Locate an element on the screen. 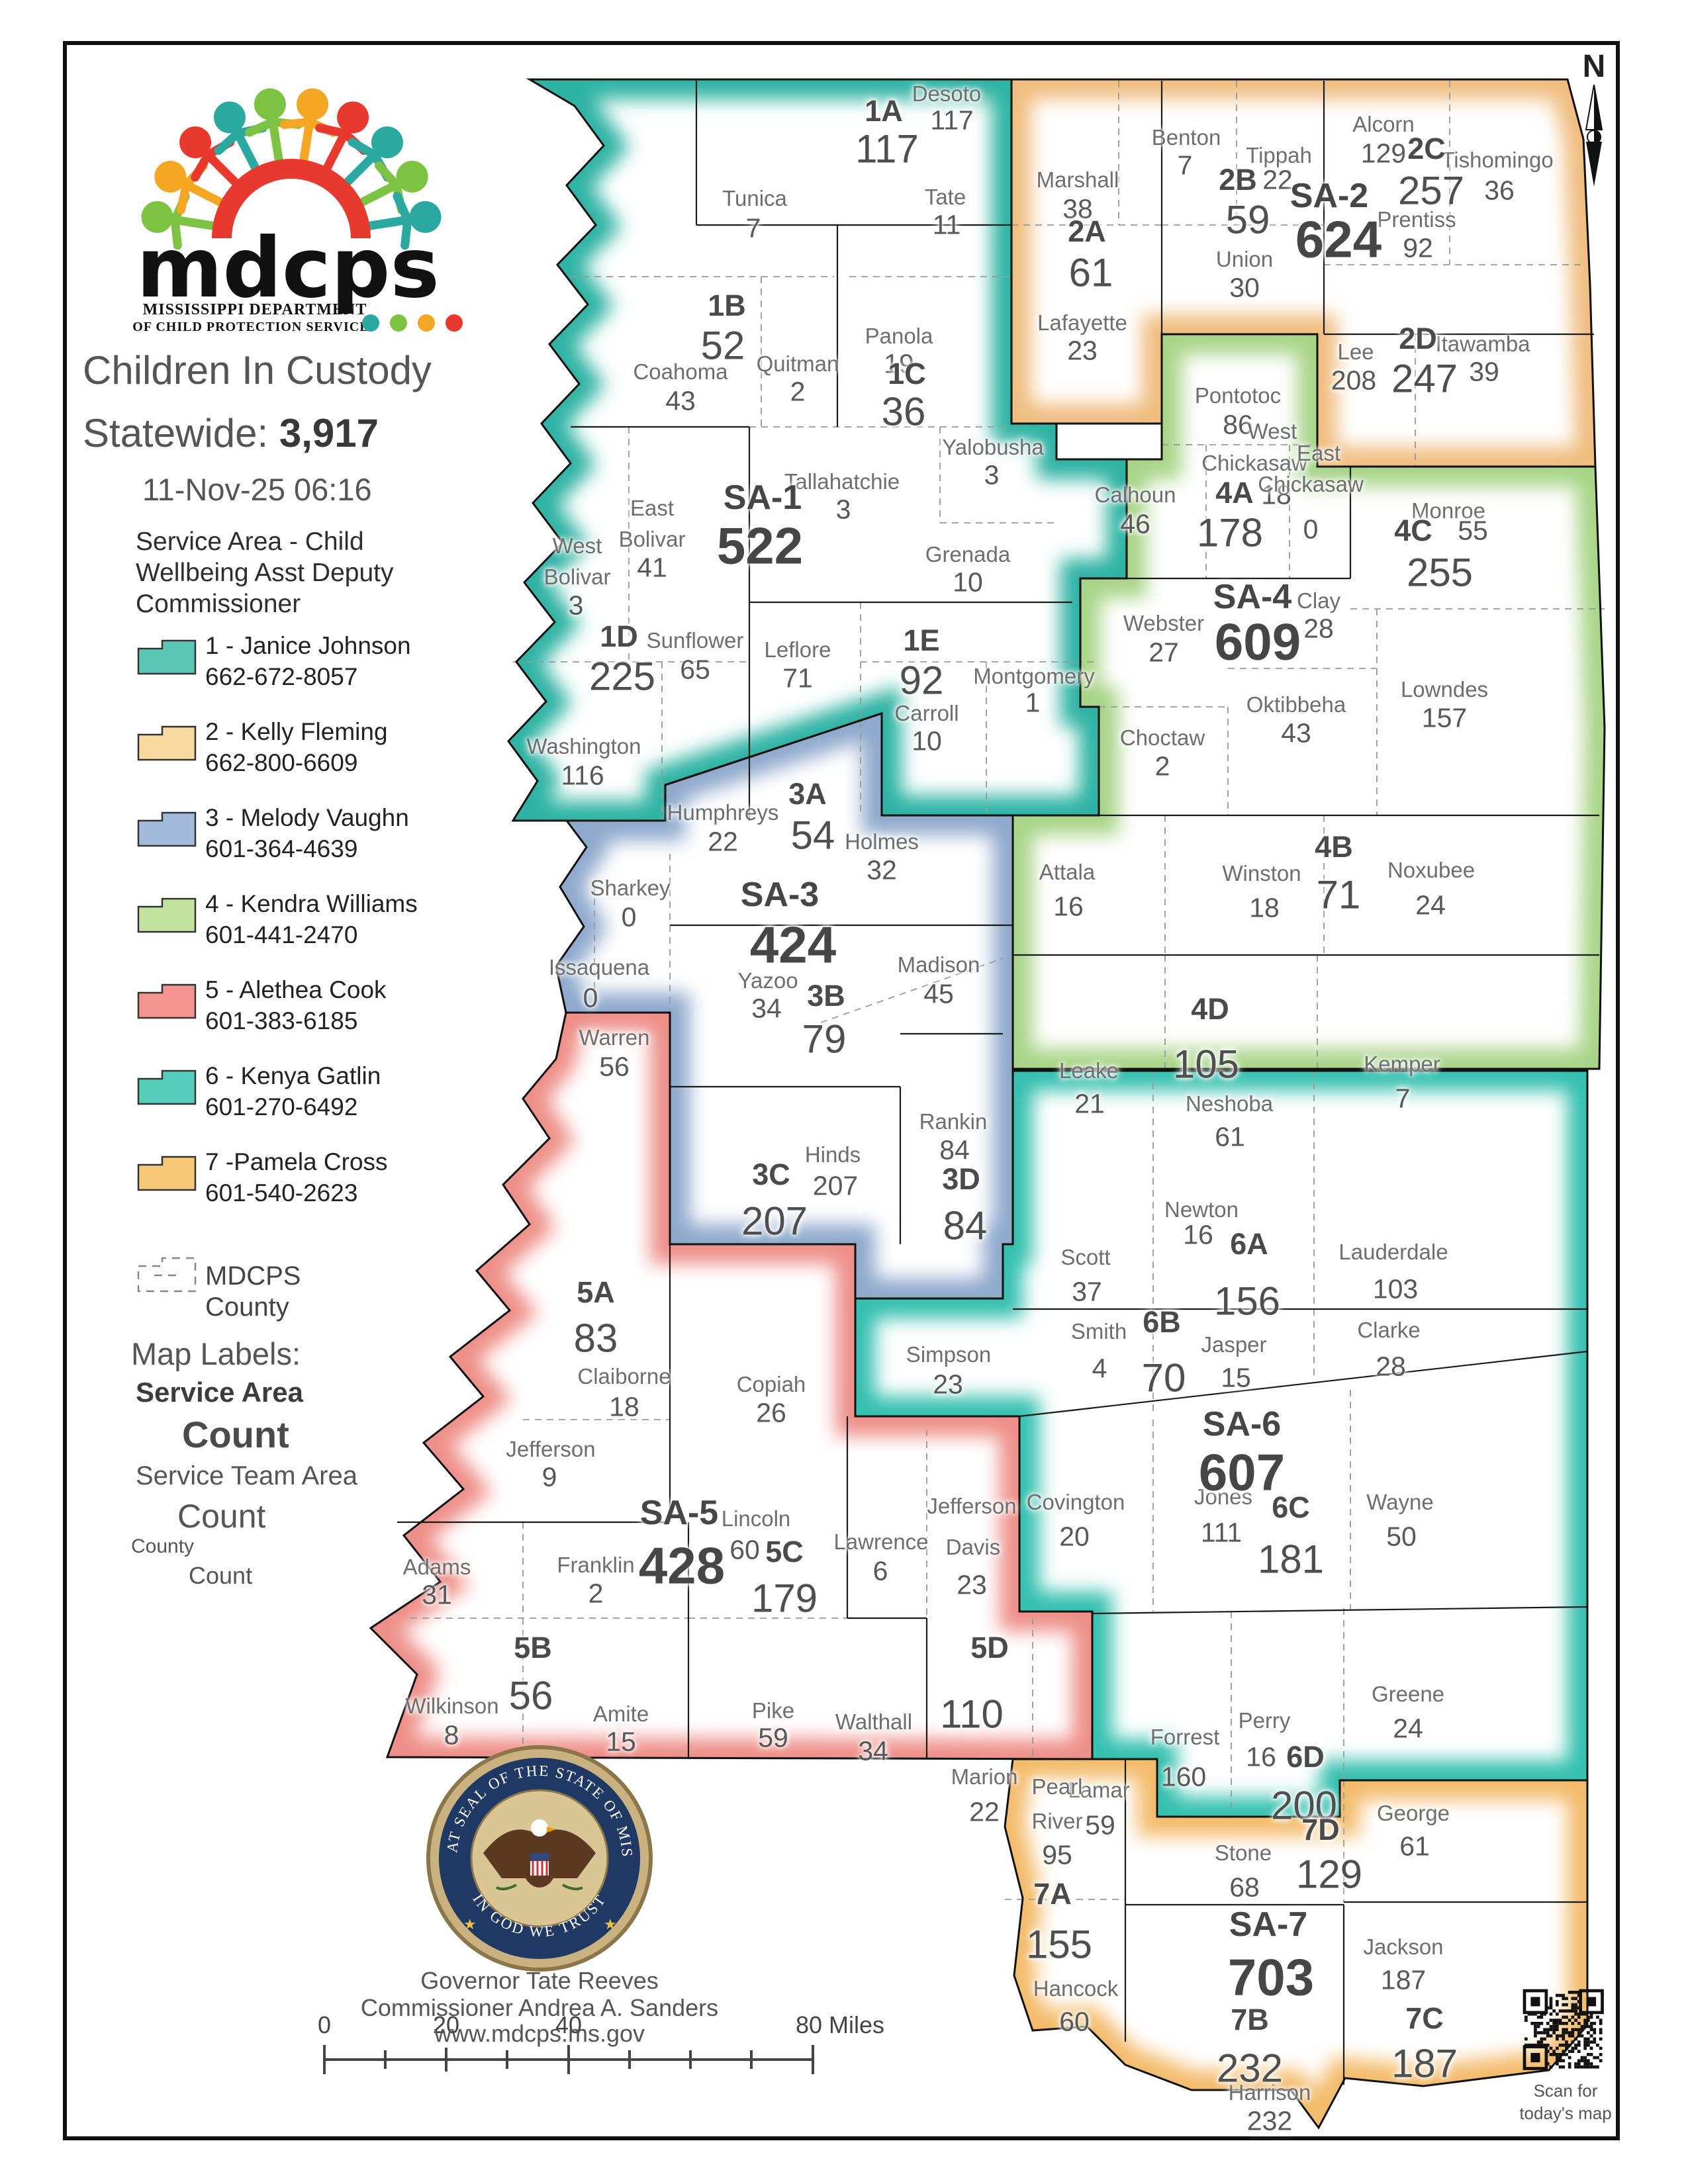 The height and width of the screenshot is (2184, 1688). key-team-area: Service Team Area is located at coordinates (246, 1476).